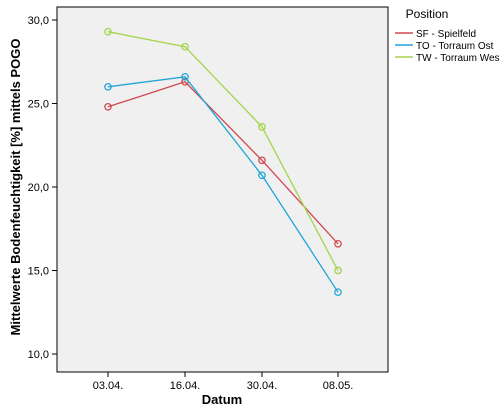  Describe the element at coordinates (262, 386) in the screenshot. I see `x-tick-label: 30.04.` at that location.